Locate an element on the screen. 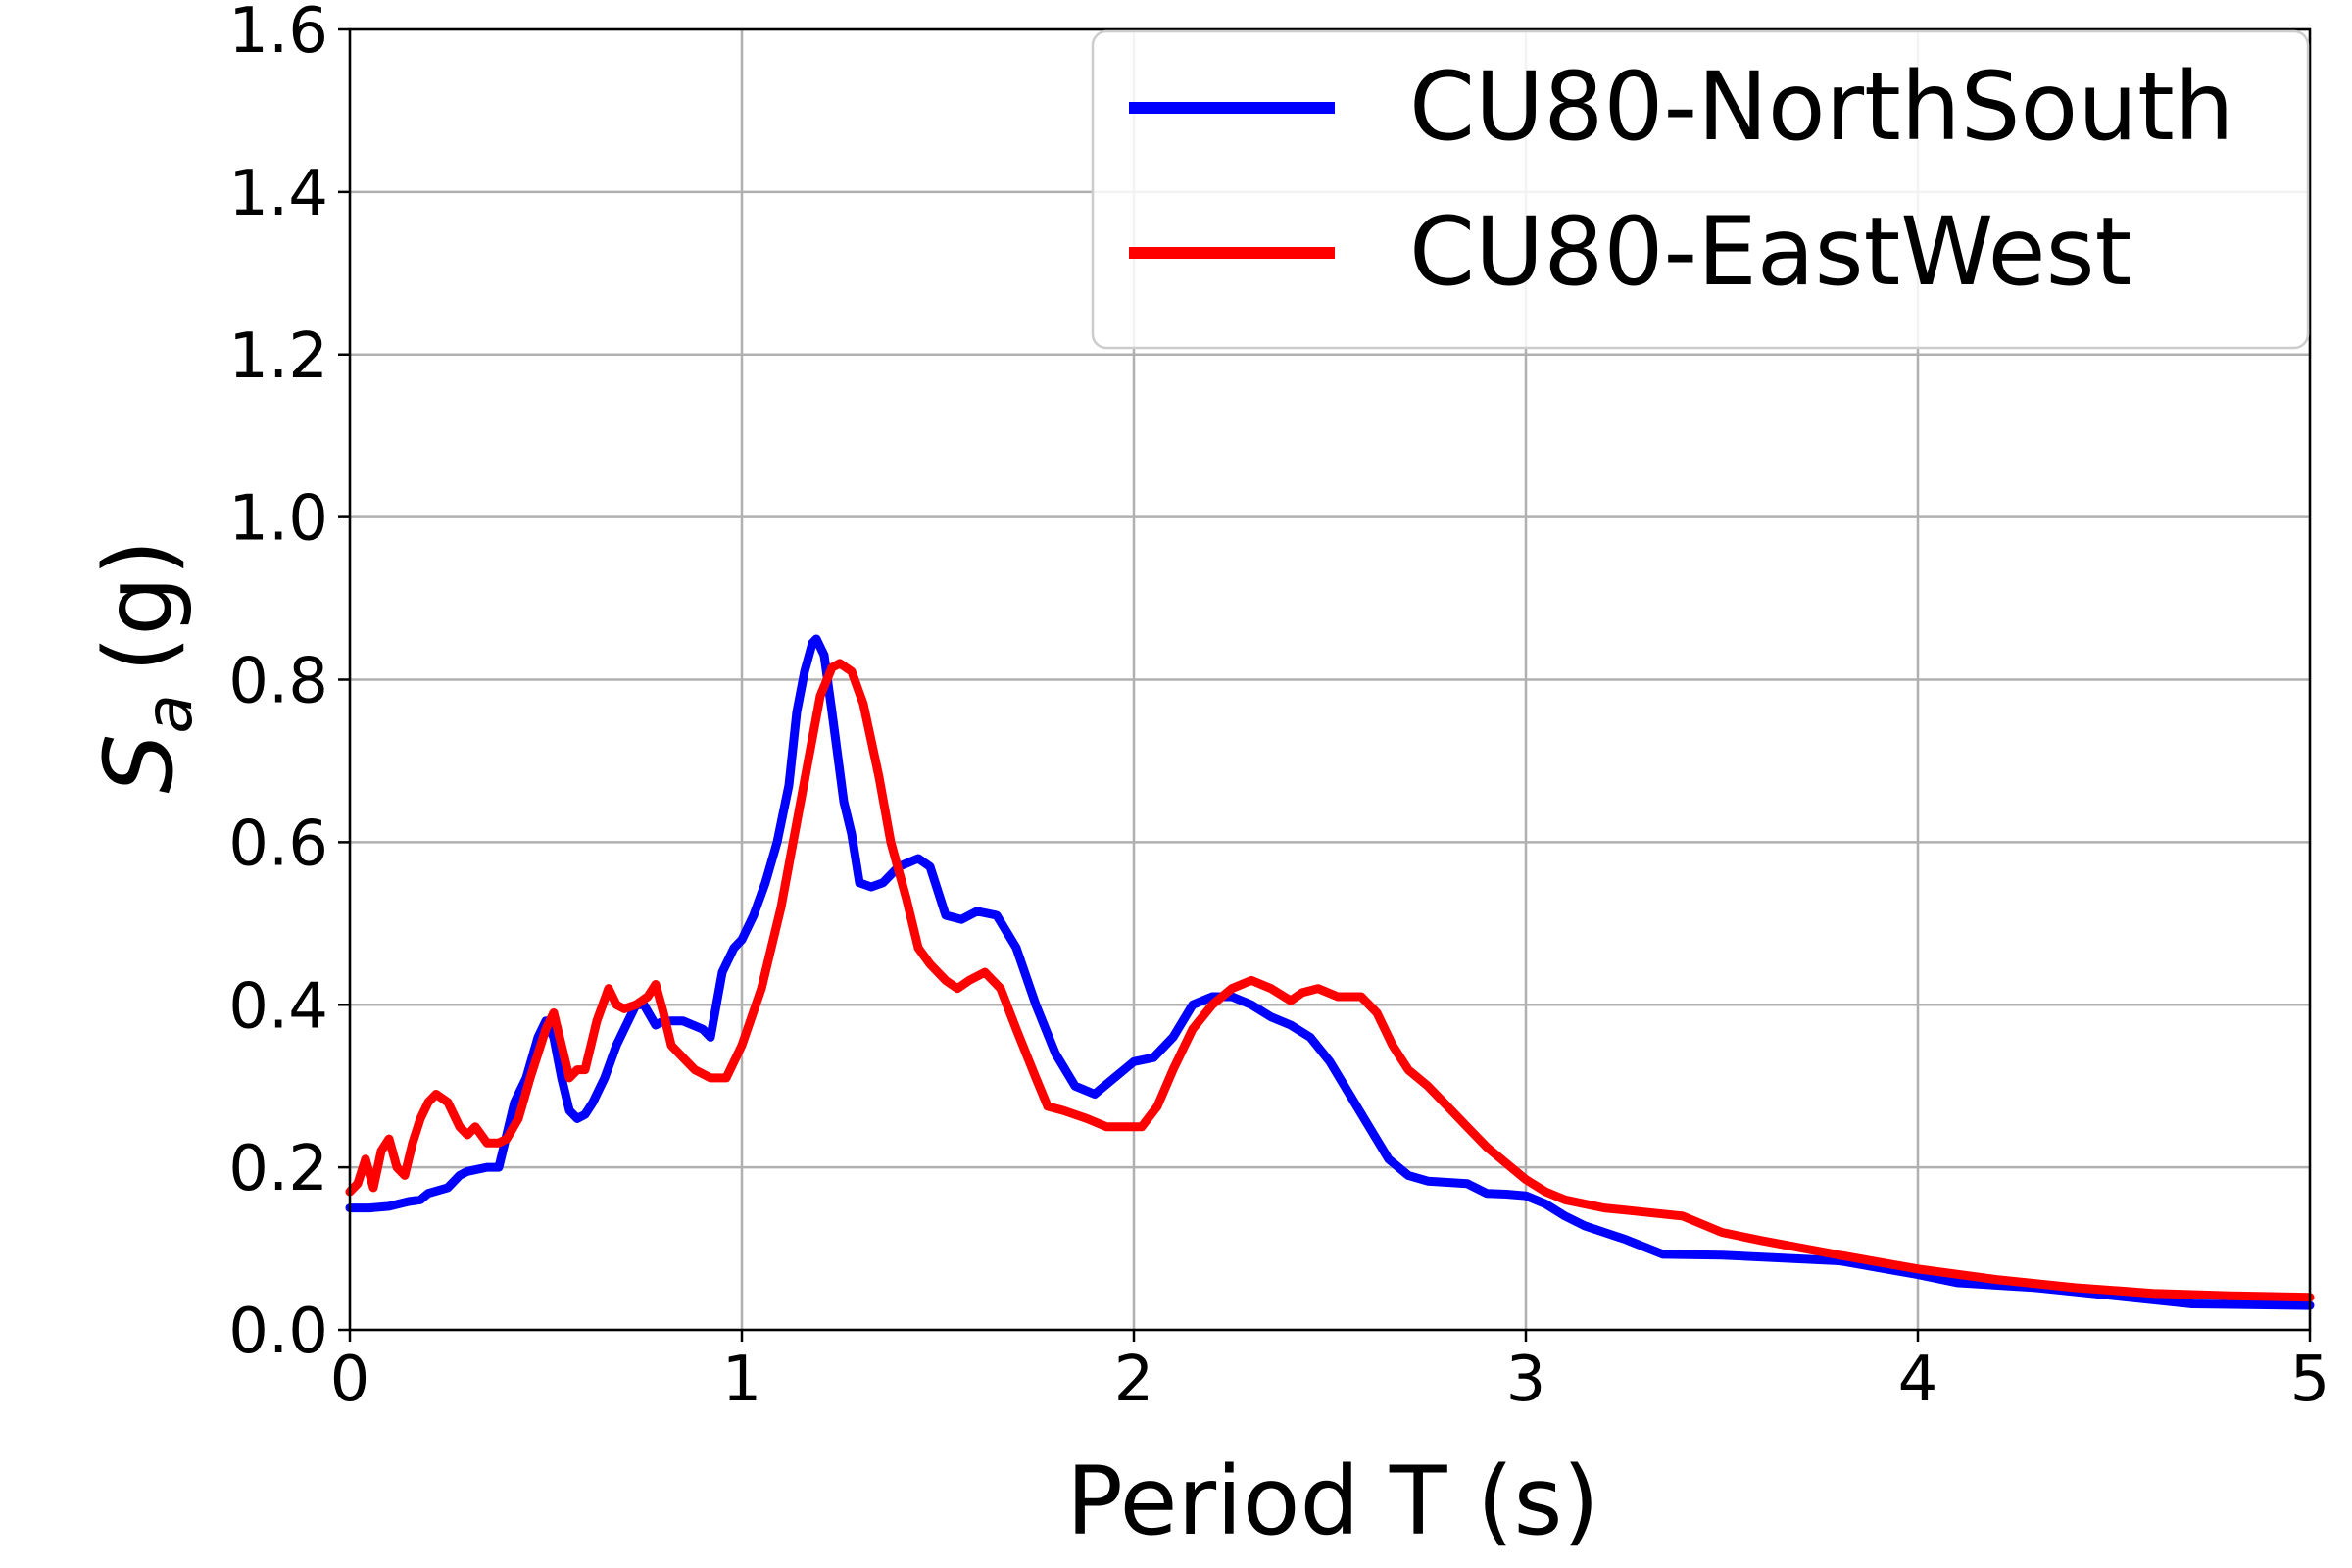  y-axis-title-subscript: a is located at coordinates (169, 713).